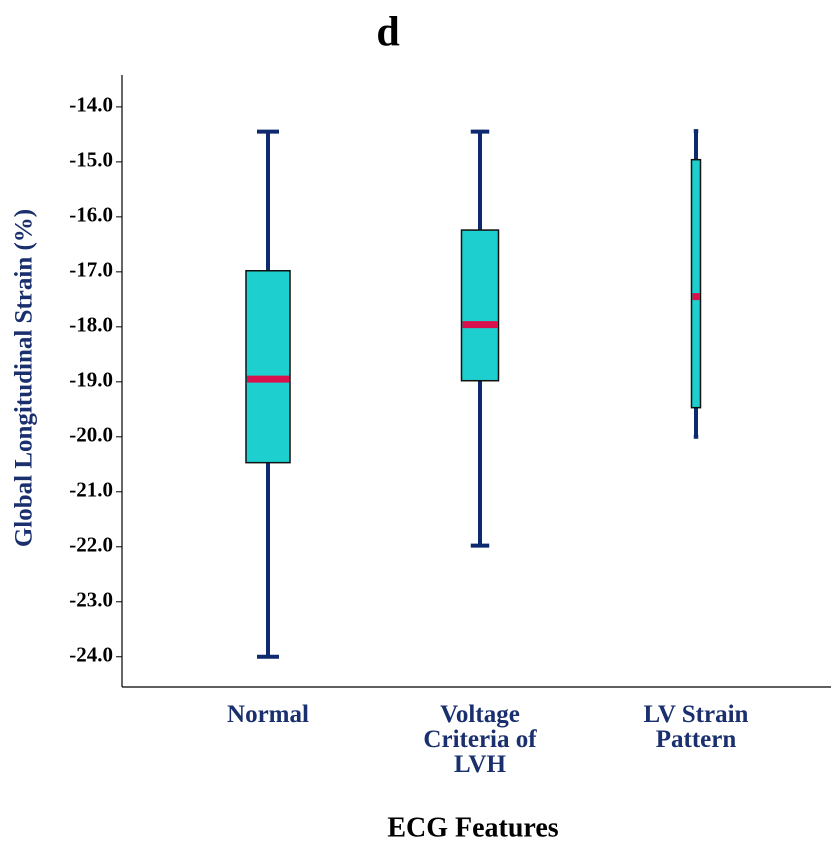 The height and width of the screenshot is (845, 831). I want to click on y-tick-label: -18.0, so click(91, 325).